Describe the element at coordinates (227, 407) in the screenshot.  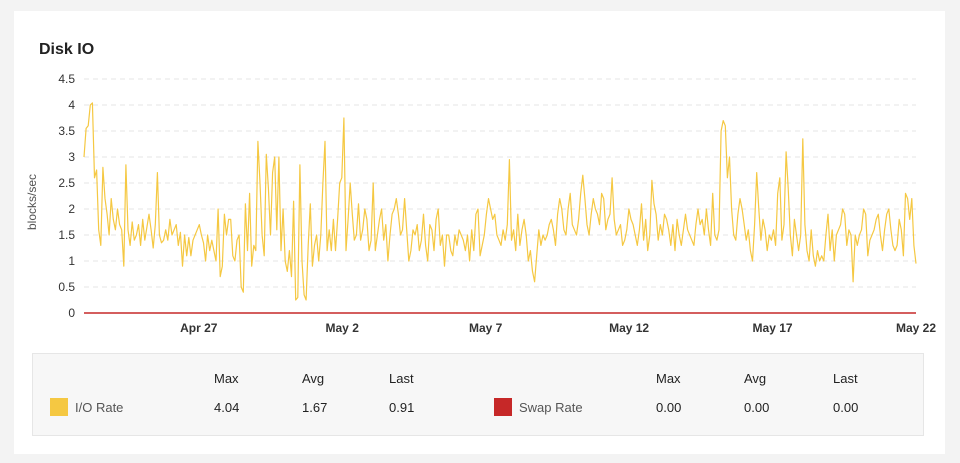
I see `io-rate-max: 4.04` at that location.